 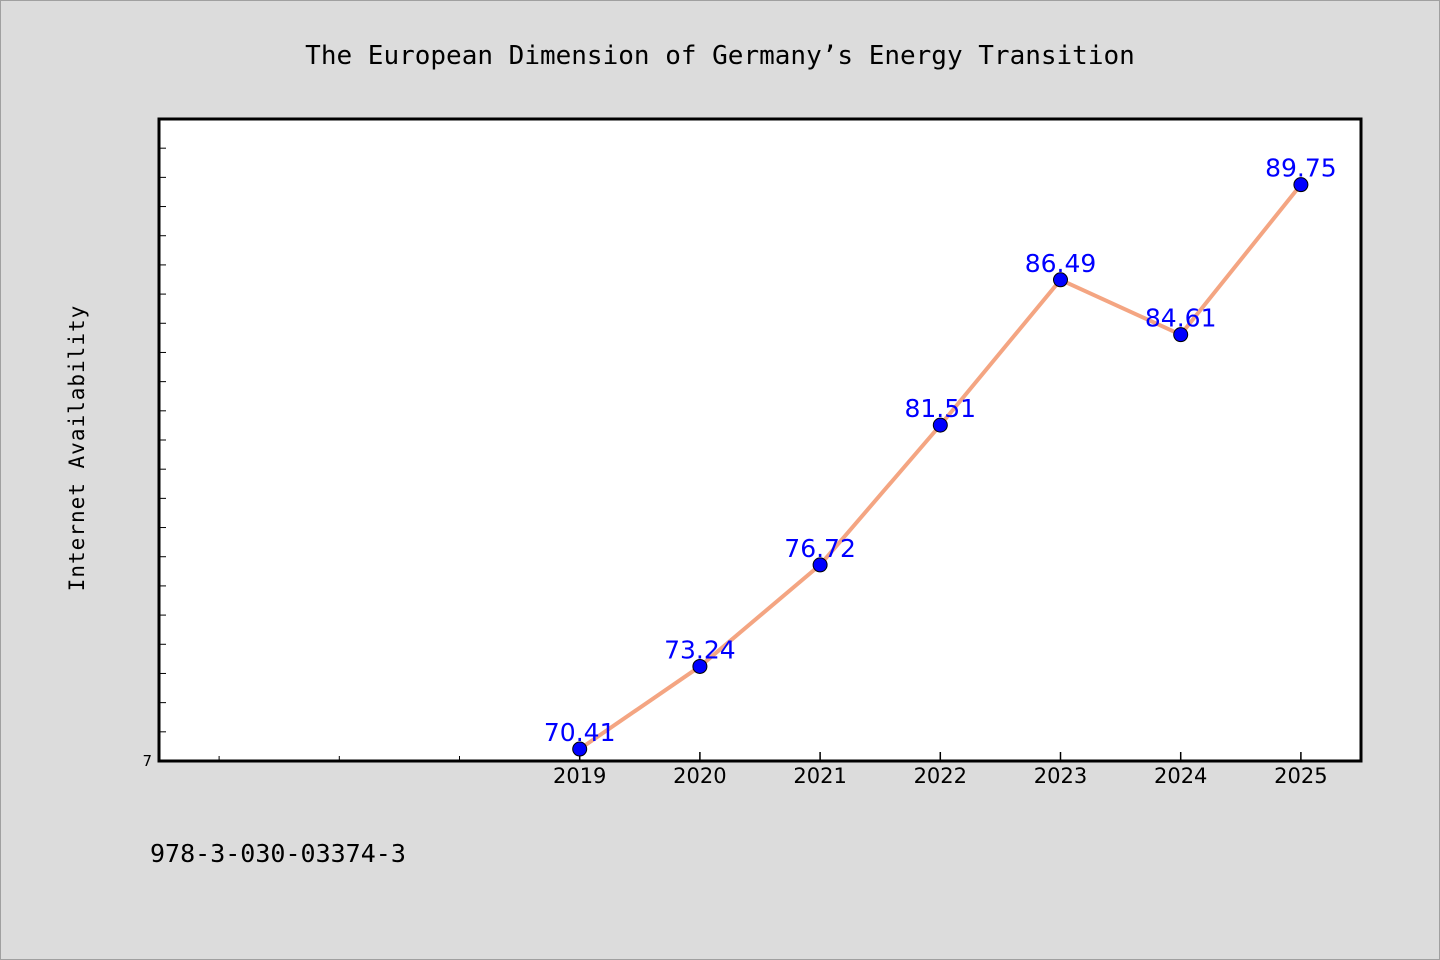 What do you see at coordinates (77, 448) in the screenshot?
I see `y-axis-label: Internet Availability` at bounding box center [77, 448].